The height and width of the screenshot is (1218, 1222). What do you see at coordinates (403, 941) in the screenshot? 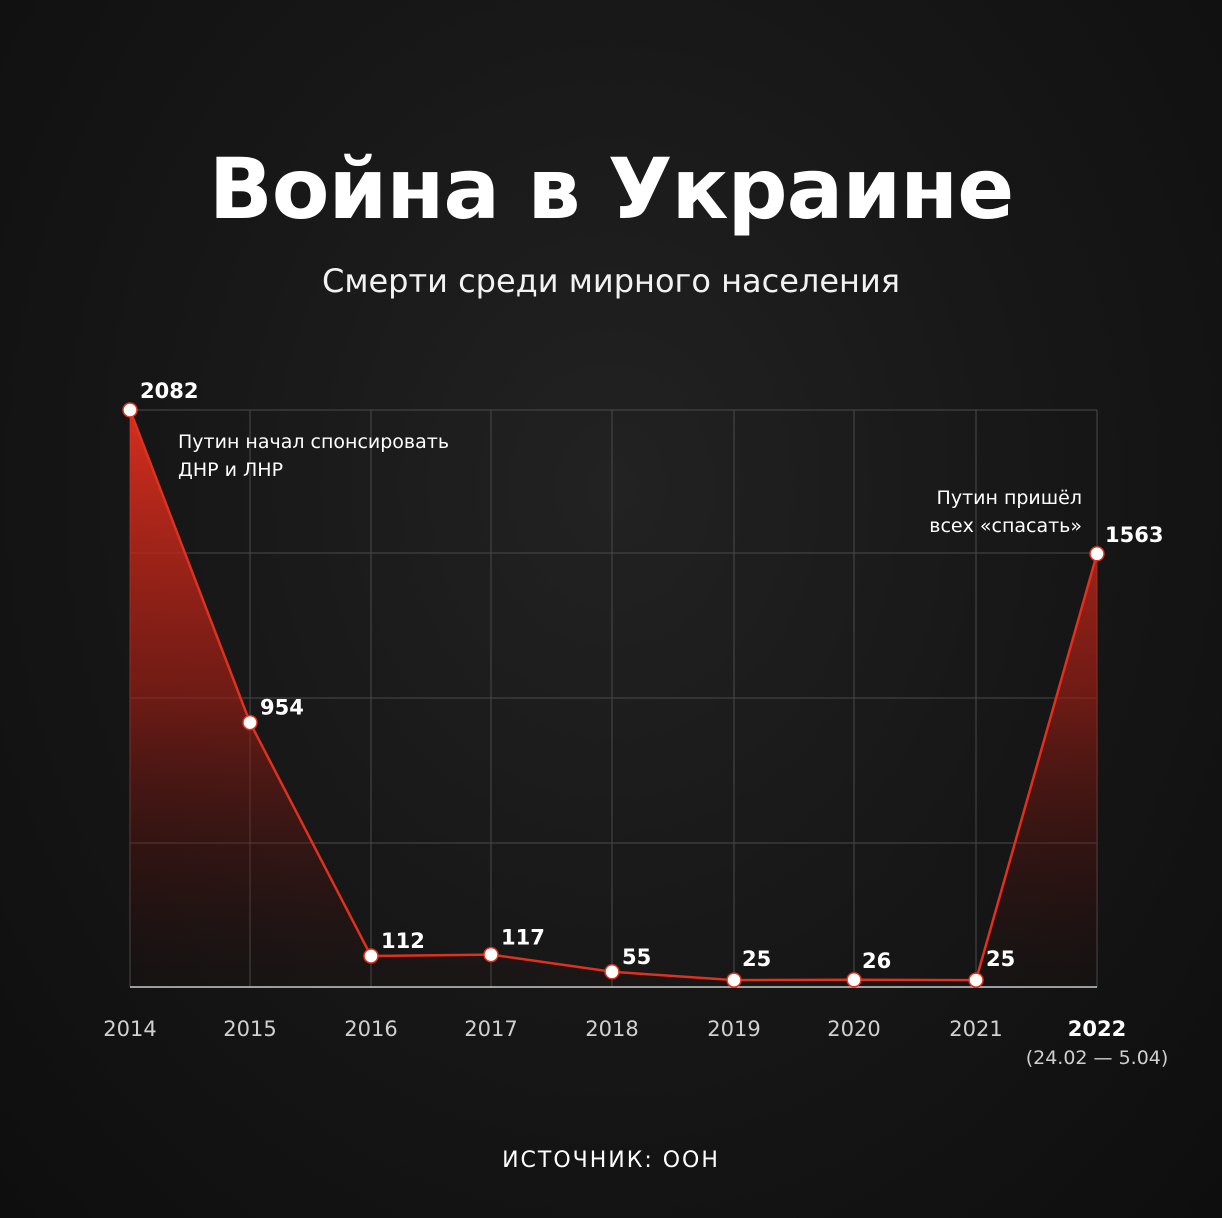
I see `data-label-2016: 112` at bounding box center [403, 941].